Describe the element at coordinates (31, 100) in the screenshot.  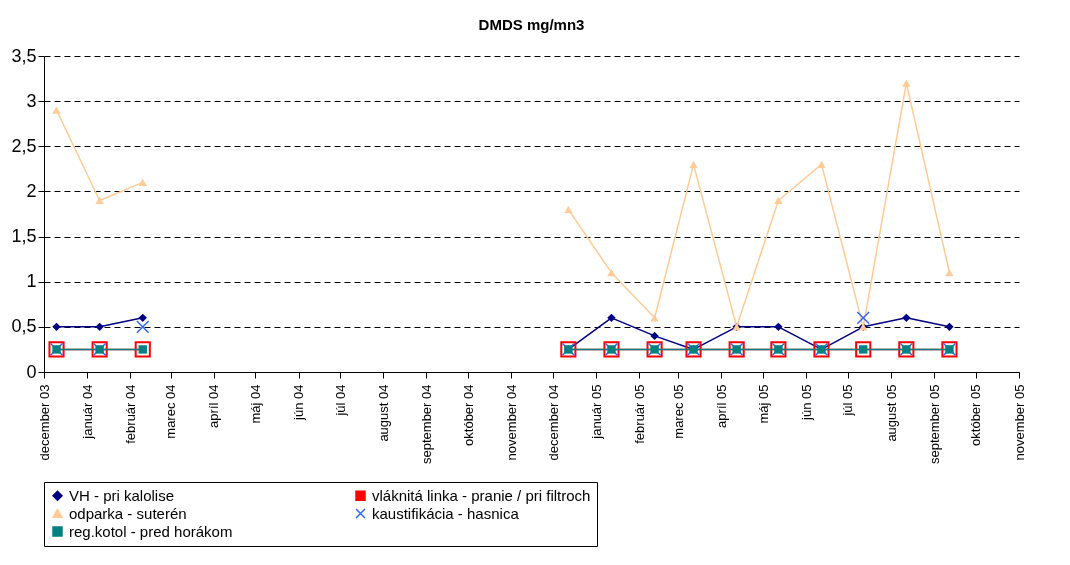
I see `y-tick-label: 3` at that location.